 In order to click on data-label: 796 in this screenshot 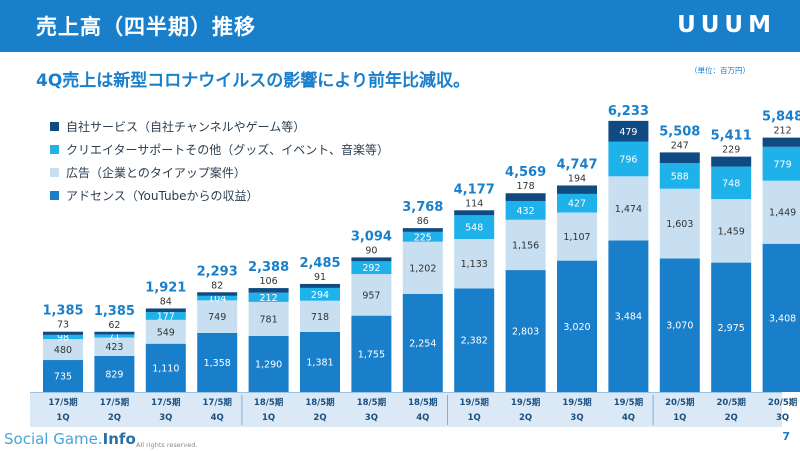, I will do `click(628, 160)`.